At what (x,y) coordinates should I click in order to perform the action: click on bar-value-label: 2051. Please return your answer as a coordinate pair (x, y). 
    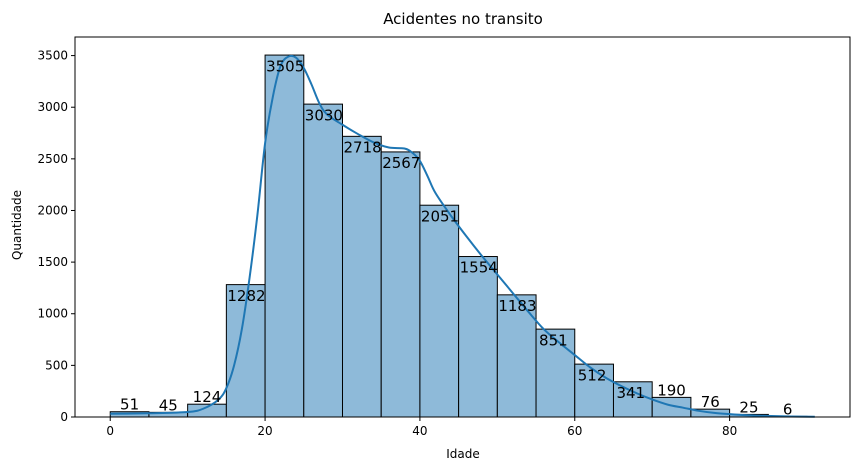
    Looking at the image, I should click on (440, 216).